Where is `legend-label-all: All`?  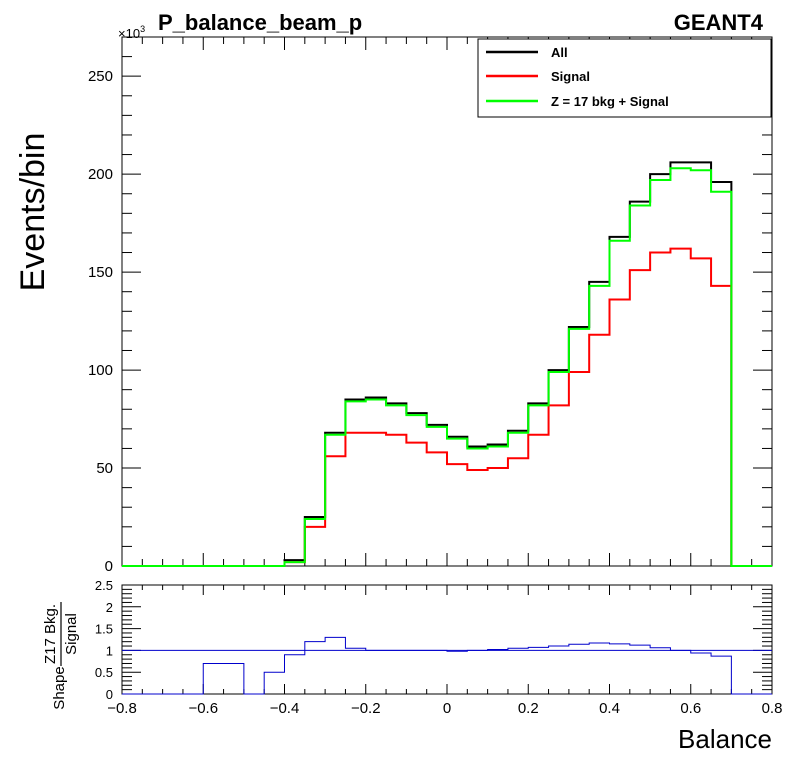 legend-label-all: All is located at coordinates (559, 52).